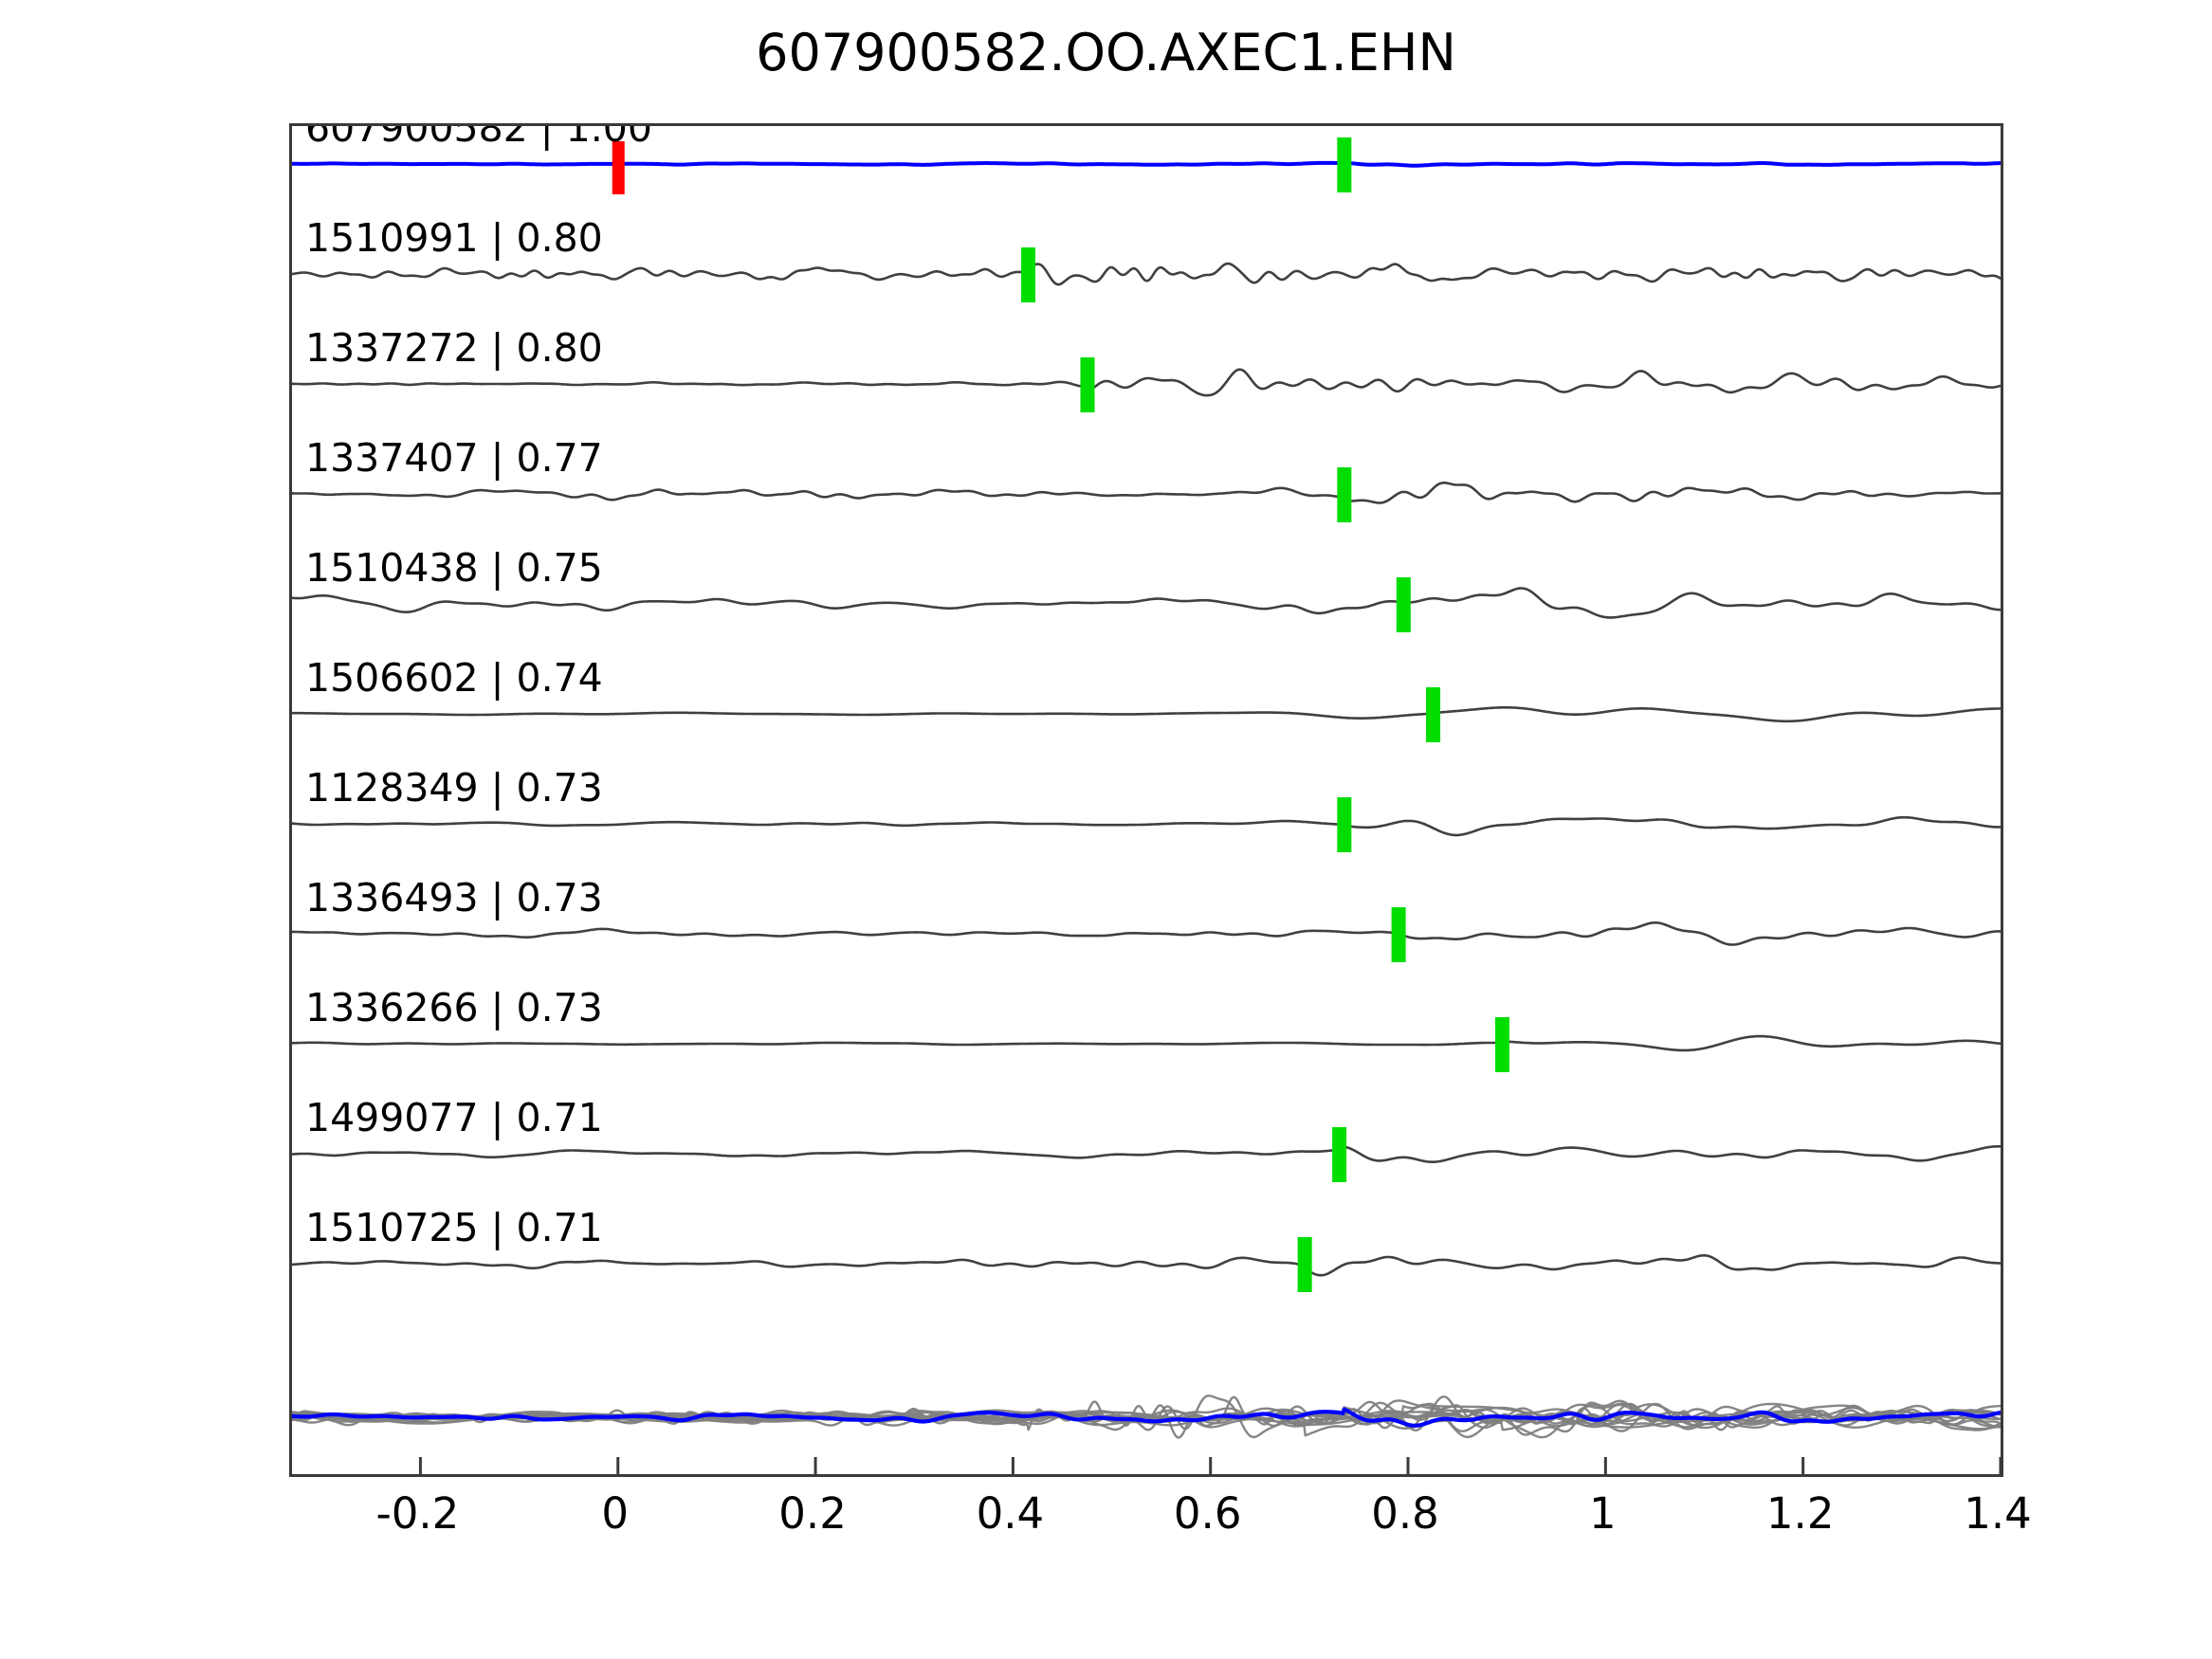 The width and height of the screenshot is (2212, 1659). I want to click on x-tick-label-7: 1.2, so click(1800, 1513).